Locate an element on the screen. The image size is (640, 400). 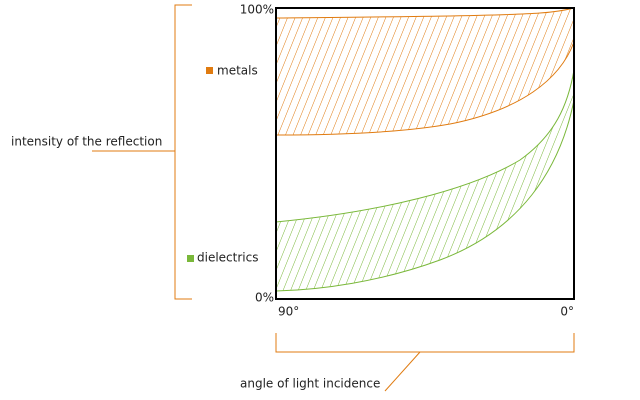
y-title: intensity of the reflection is located at coordinates (86, 142).